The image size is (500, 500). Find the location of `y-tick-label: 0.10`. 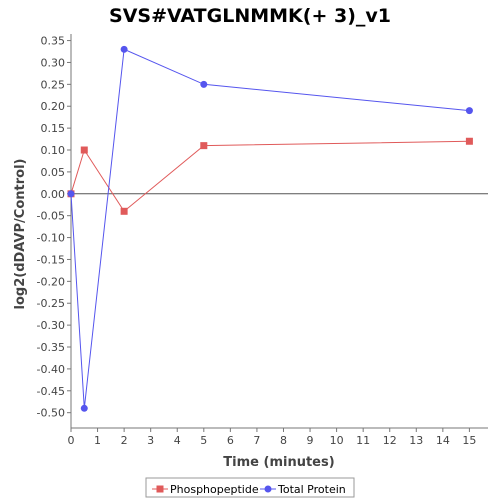

y-tick-label: 0.10 is located at coordinates (53, 150).